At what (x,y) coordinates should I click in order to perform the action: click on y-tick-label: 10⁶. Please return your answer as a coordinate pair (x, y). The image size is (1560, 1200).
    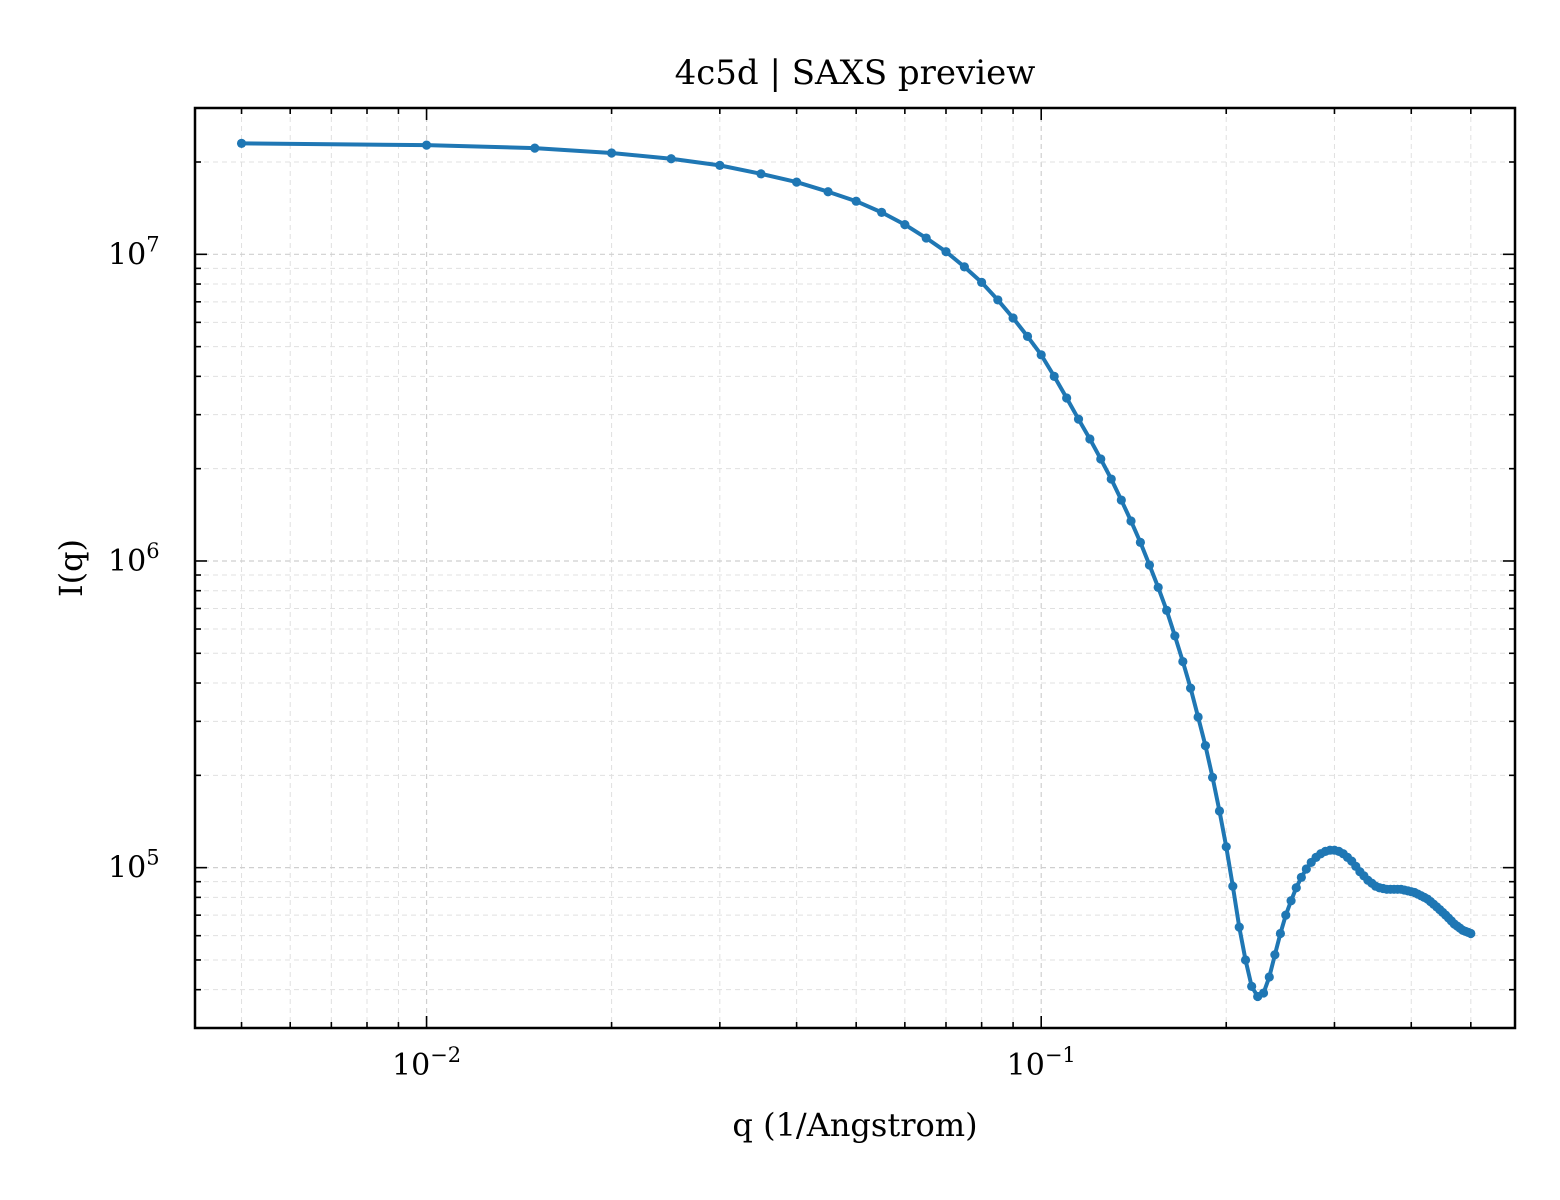
    Looking at the image, I should click on (134, 559).